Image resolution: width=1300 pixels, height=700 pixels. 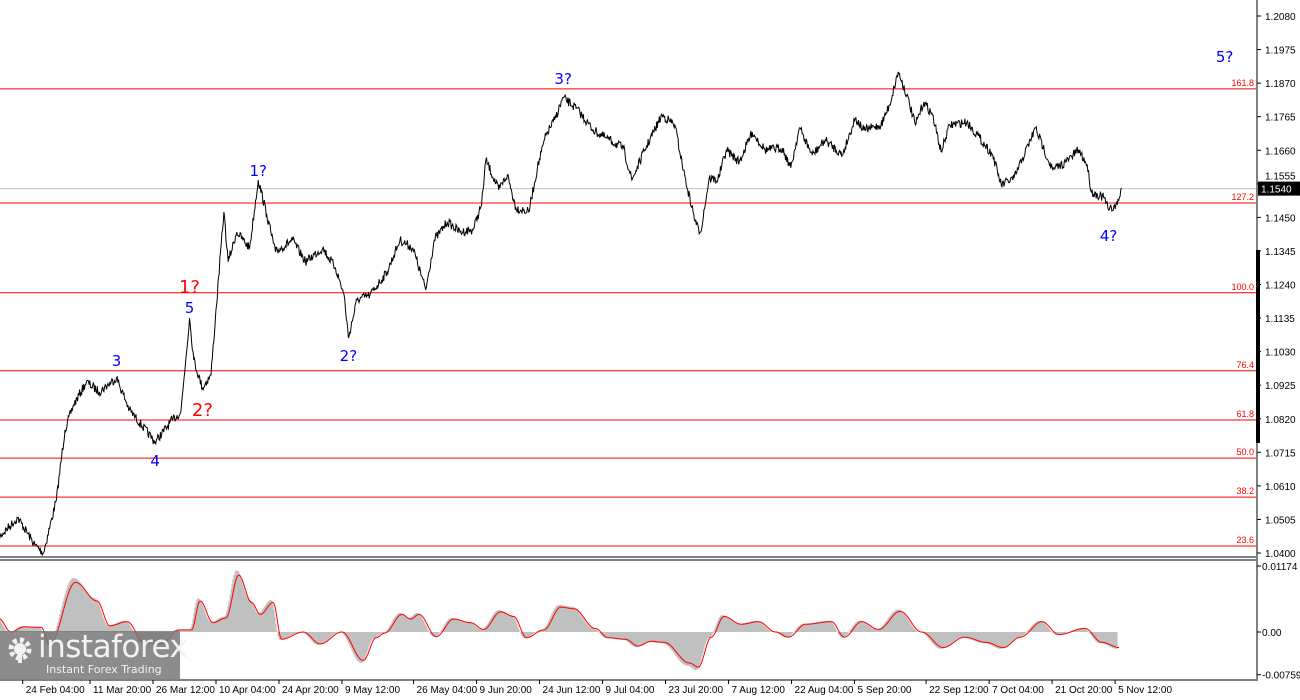 I want to click on chart-shift-marker, so click(x=1258, y=346).